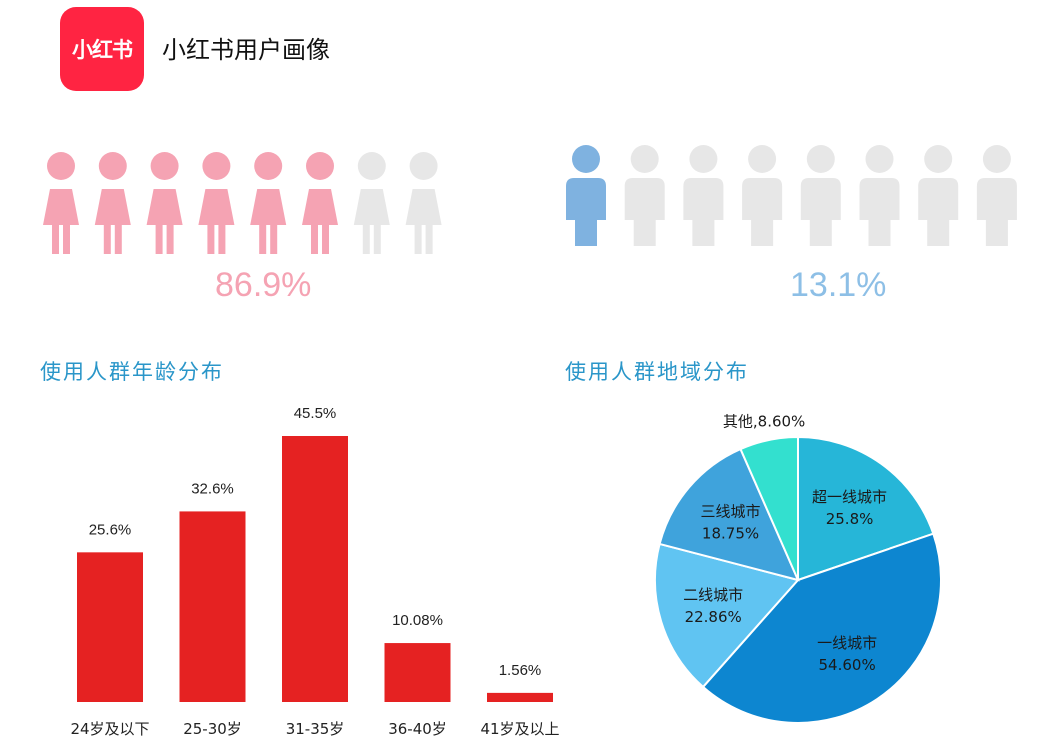  What do you see at coordinates (263, 285) in the screenshot?
I see `female-percentage: 86.9%` at bounding box center [263, 285].